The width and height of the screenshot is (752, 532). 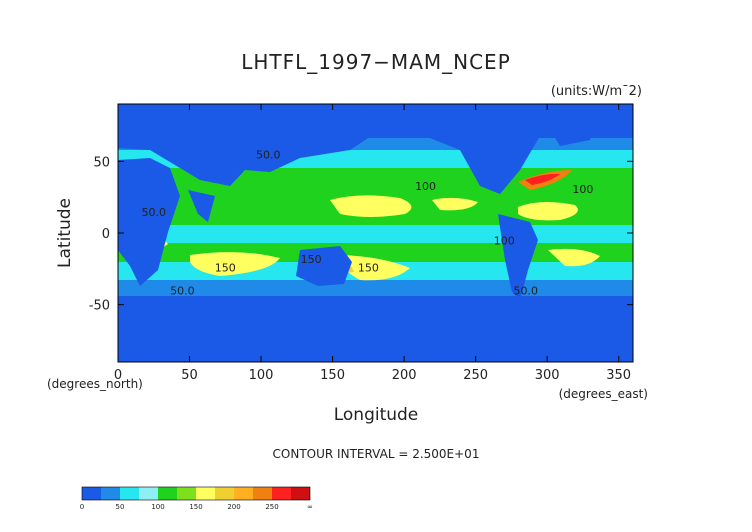 I want to click on x-tick-label: 250, so click(x=475, y=375).